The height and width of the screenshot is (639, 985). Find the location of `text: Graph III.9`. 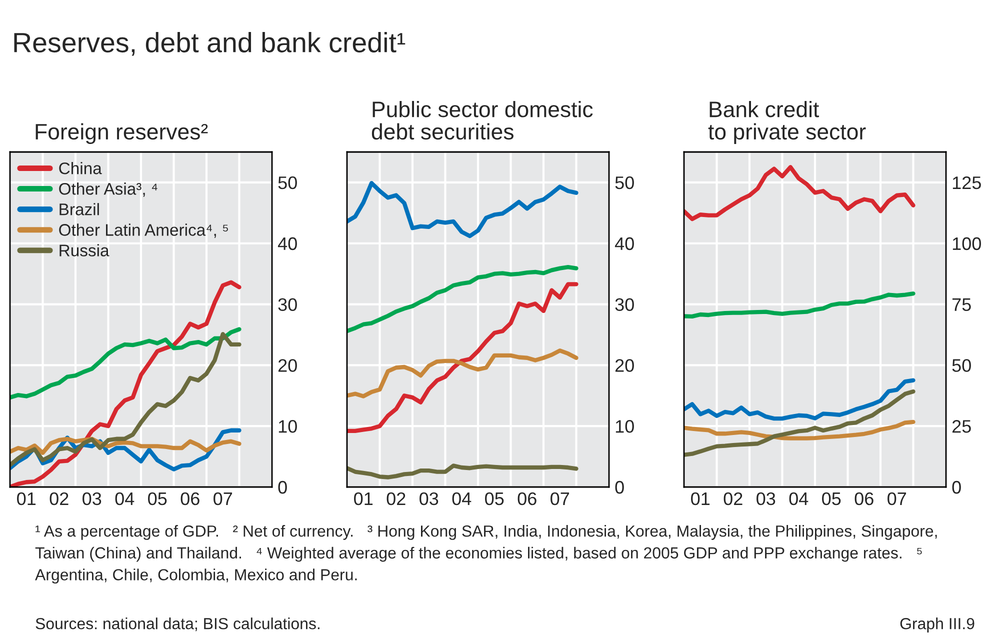

text: Graph III.9 is located at coordinates (937, 625).